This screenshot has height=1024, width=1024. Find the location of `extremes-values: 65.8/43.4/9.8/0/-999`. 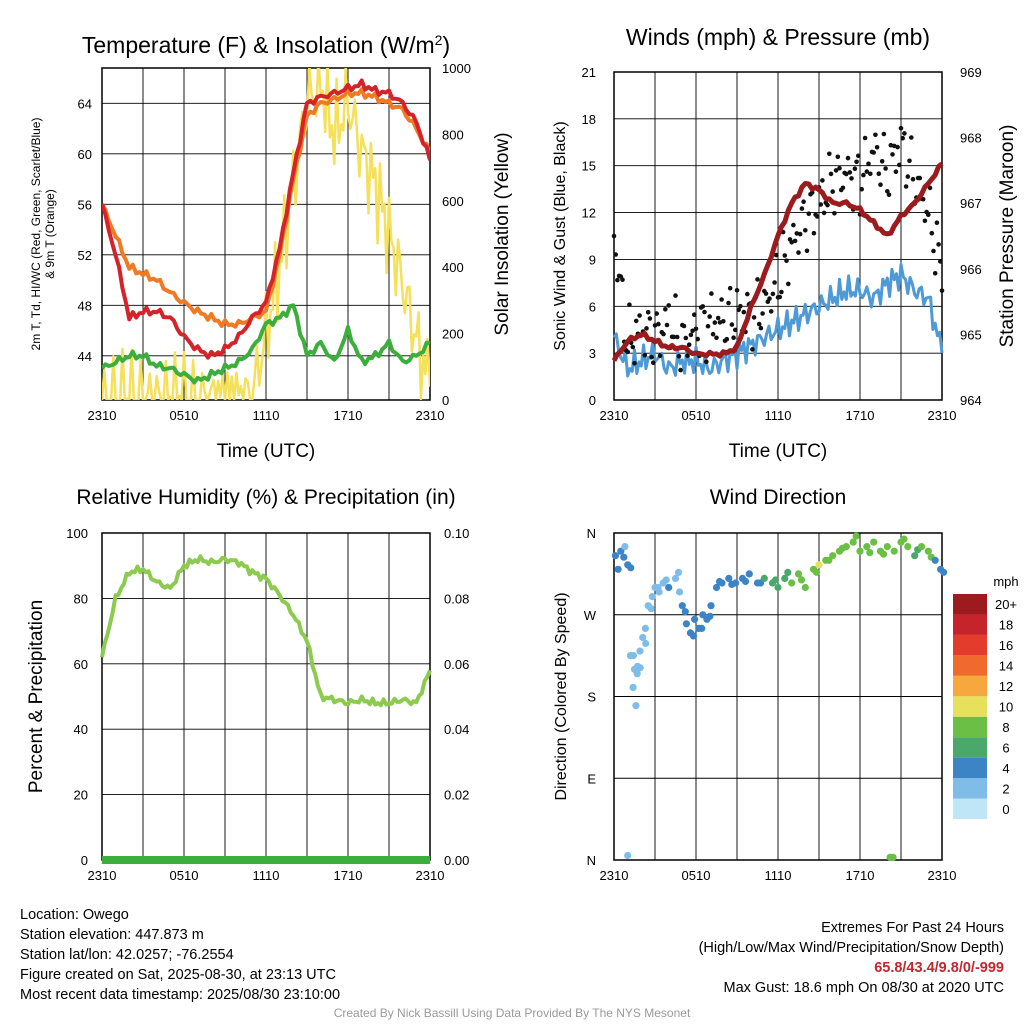

extremes-values: 65.8/43.4/9.8/0/-999 is located at coordinates (939, 968).